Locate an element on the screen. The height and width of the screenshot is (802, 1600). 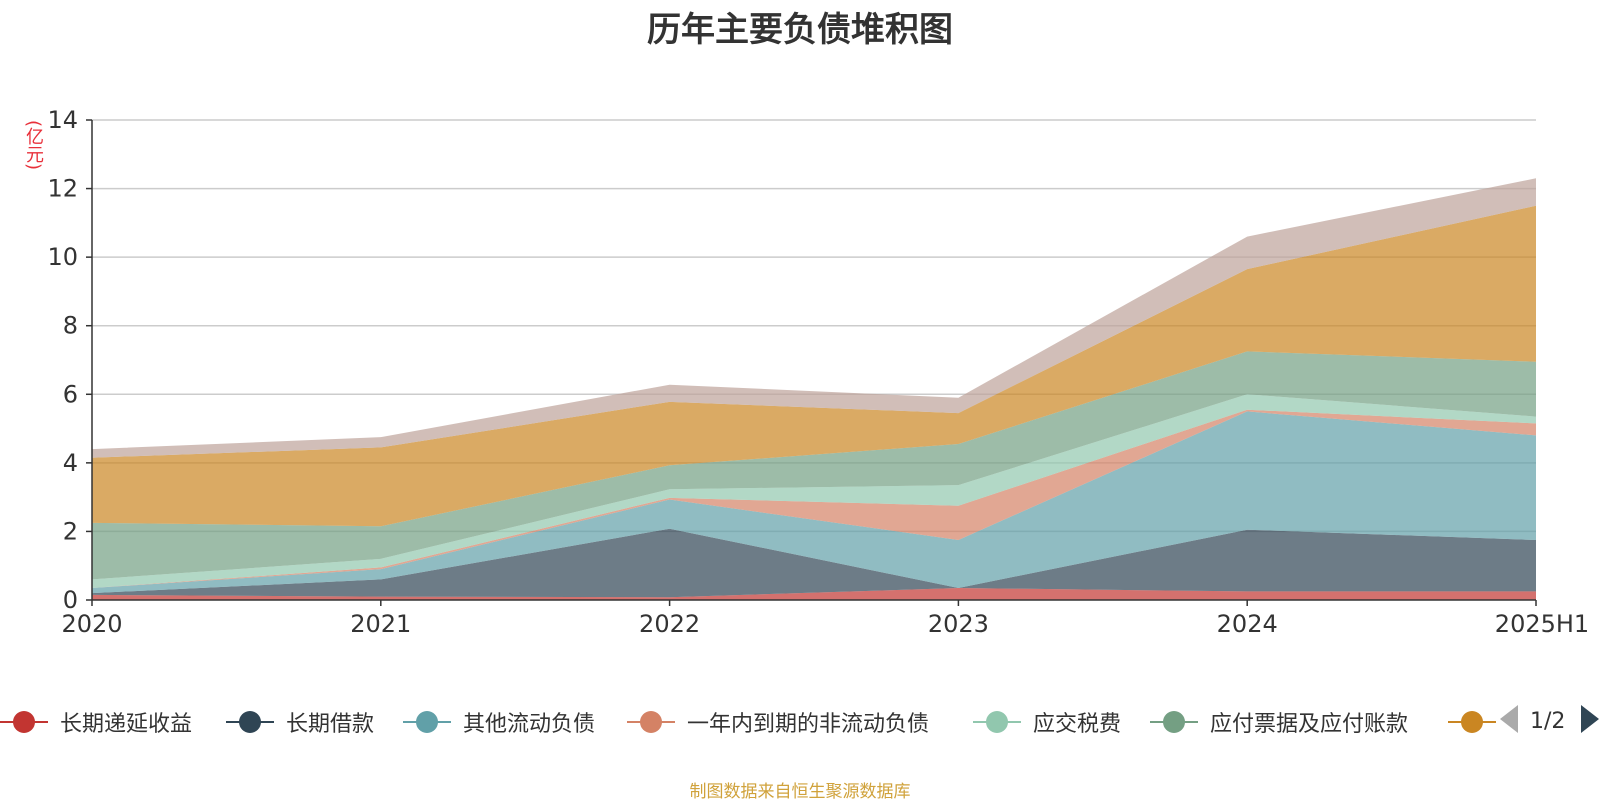
data-source-note: 制图数据来自恒生聚源数据库 is located at coordinates (800, 792).